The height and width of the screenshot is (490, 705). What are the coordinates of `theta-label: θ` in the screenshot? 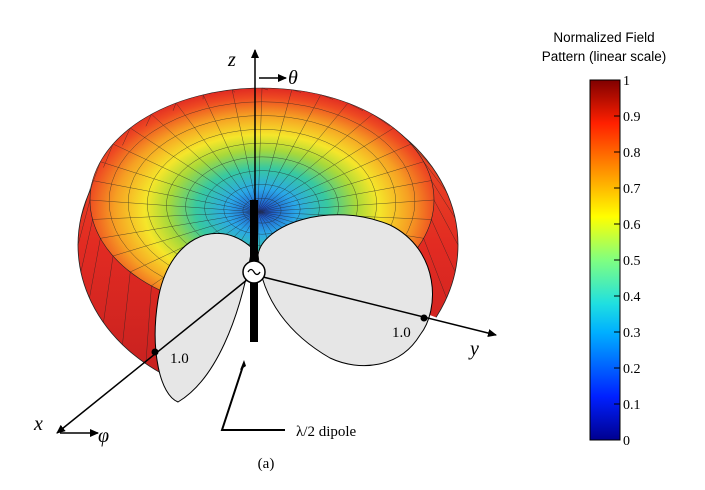 It's located at (293, 78).